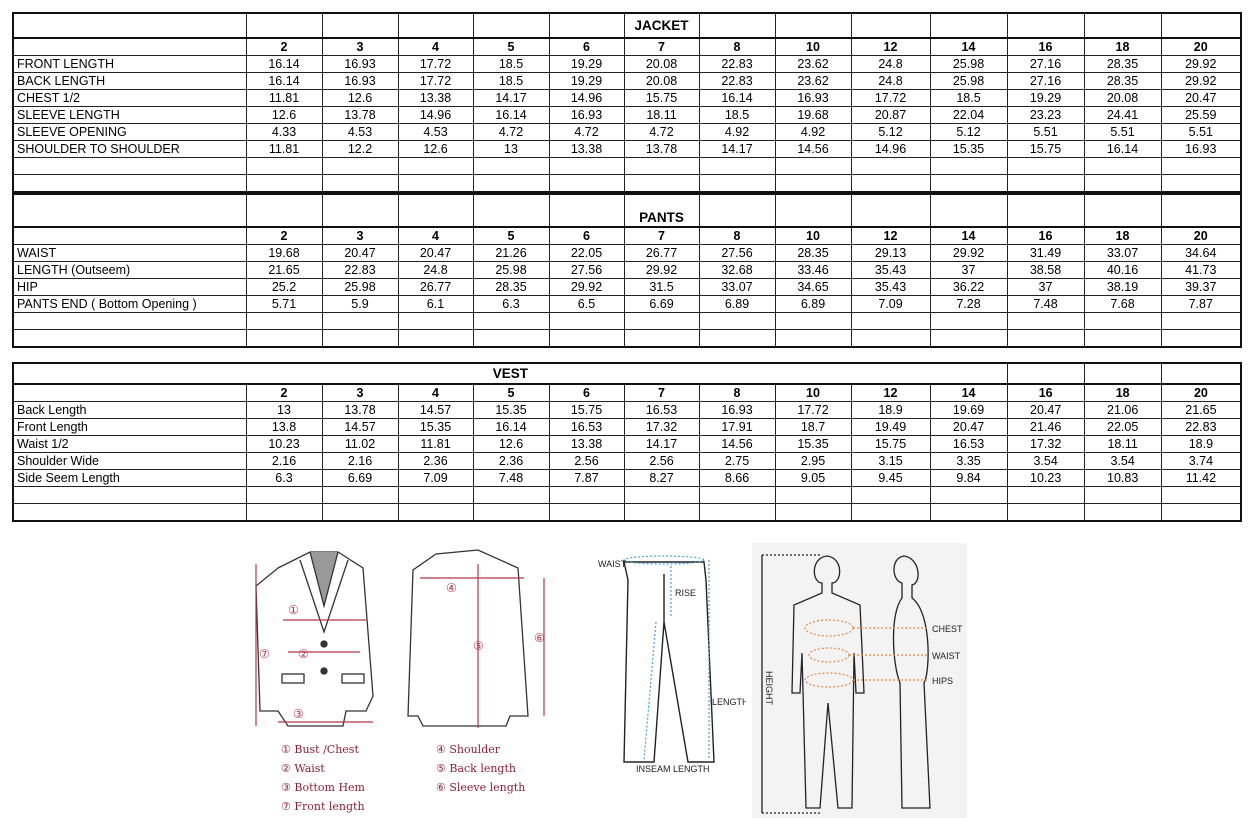 The image size is (1250, 818). Describe the element at coordinates (685, 593) in the screenshot. I see `pants-rise-label: RISE` at that location.